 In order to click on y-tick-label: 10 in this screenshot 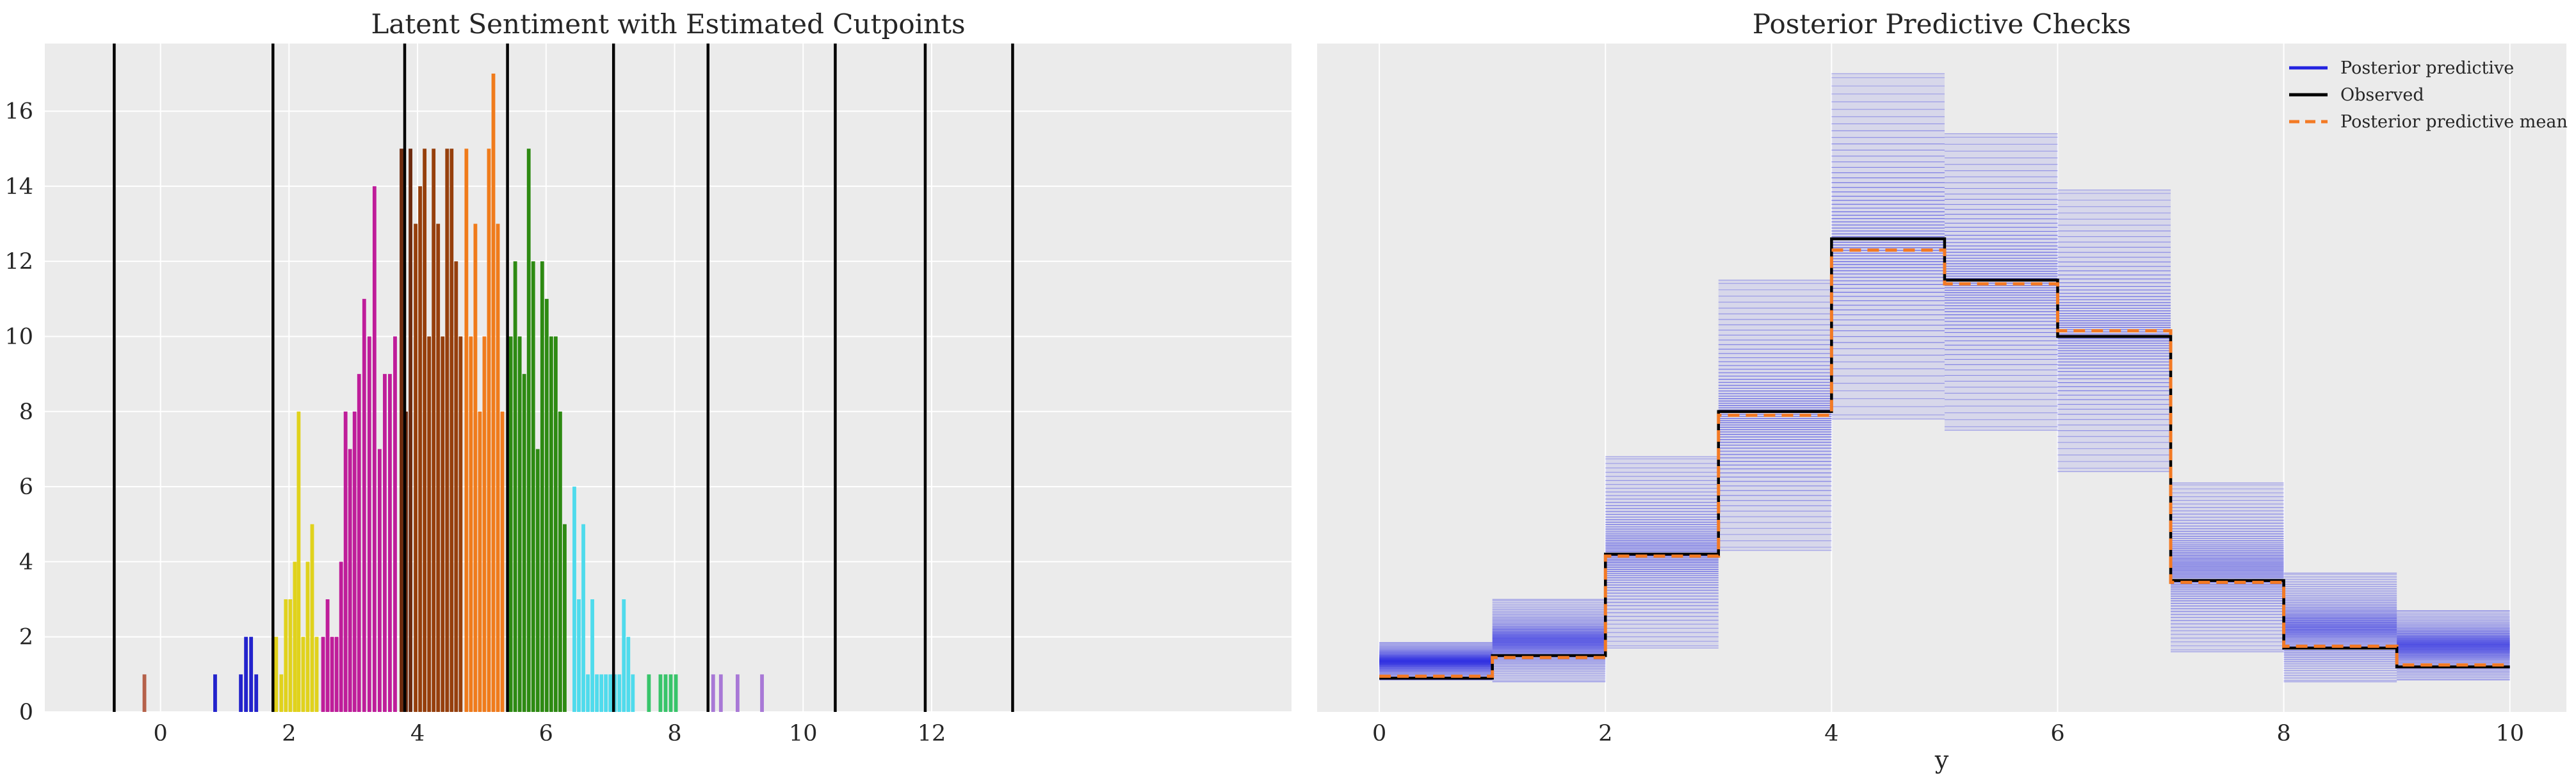, I will do `click(18, 337)`.